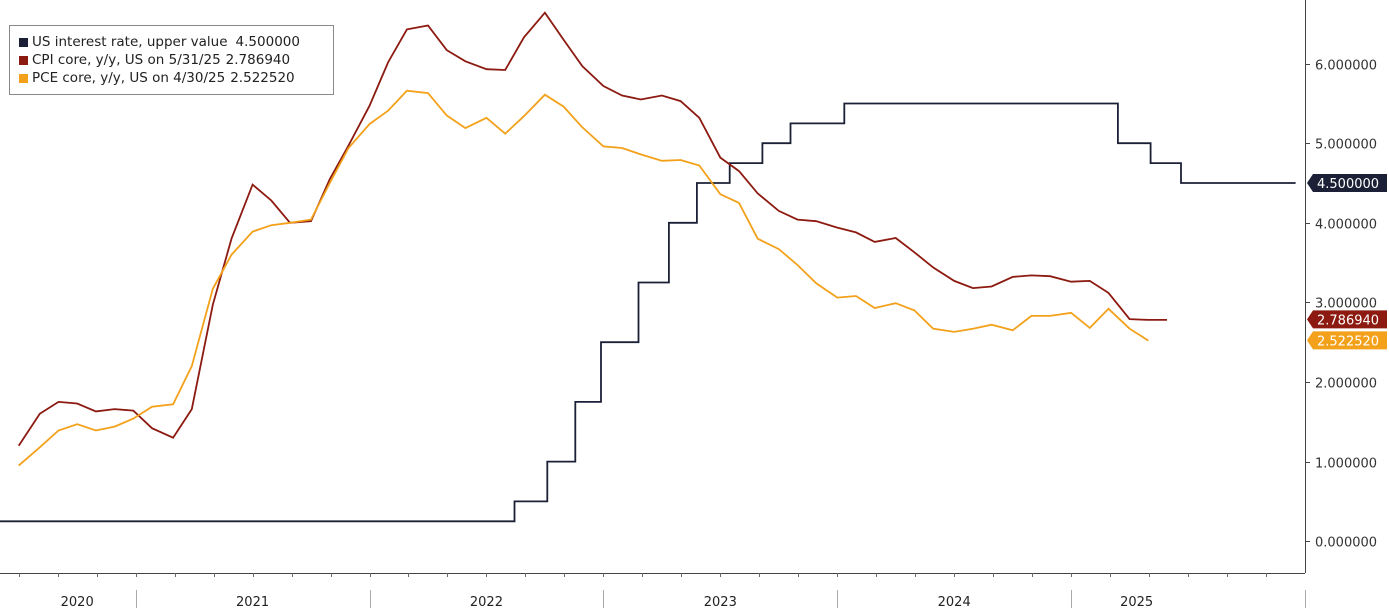 The width and height of the screenshot is (1389, 609). I want to click on last-value-tag-label-1: 2.786940, so click(1348, 320).